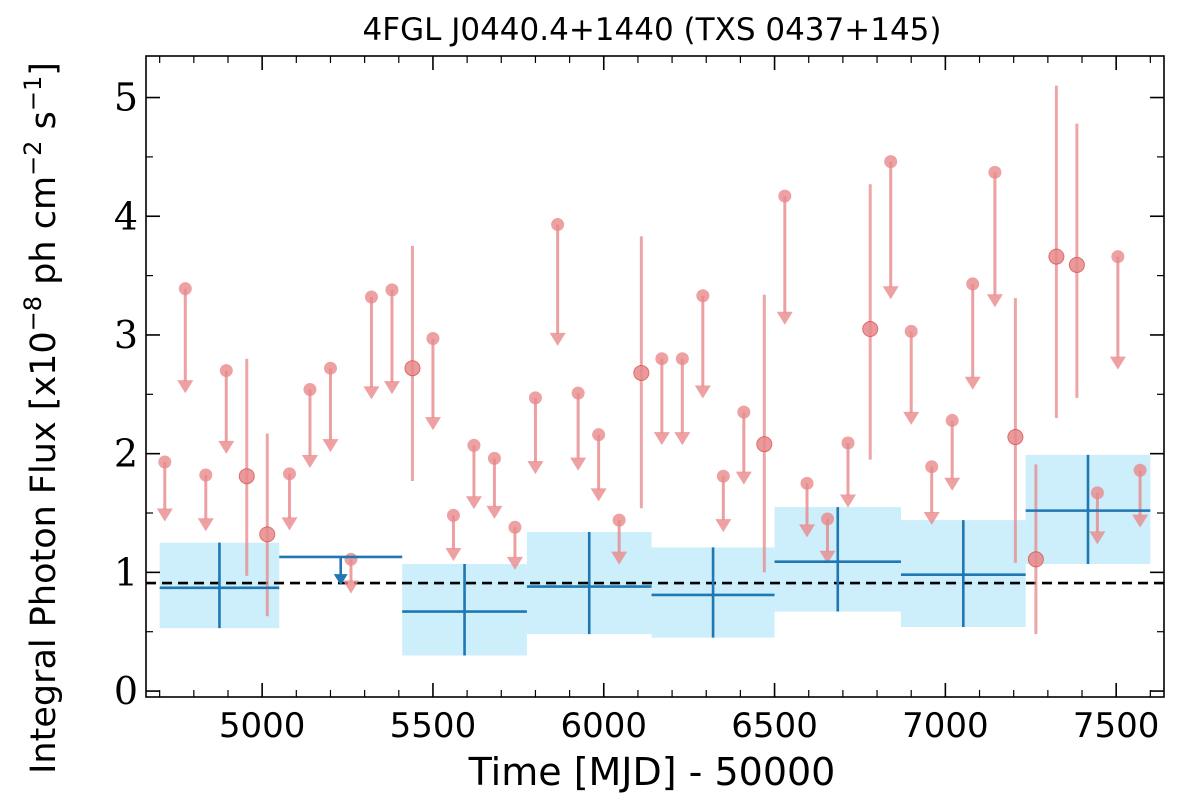  What do you see at coordinates (945, 726) in the screenshot?
I see `x-tick-label: 7000` at bounding box center [945, 726].